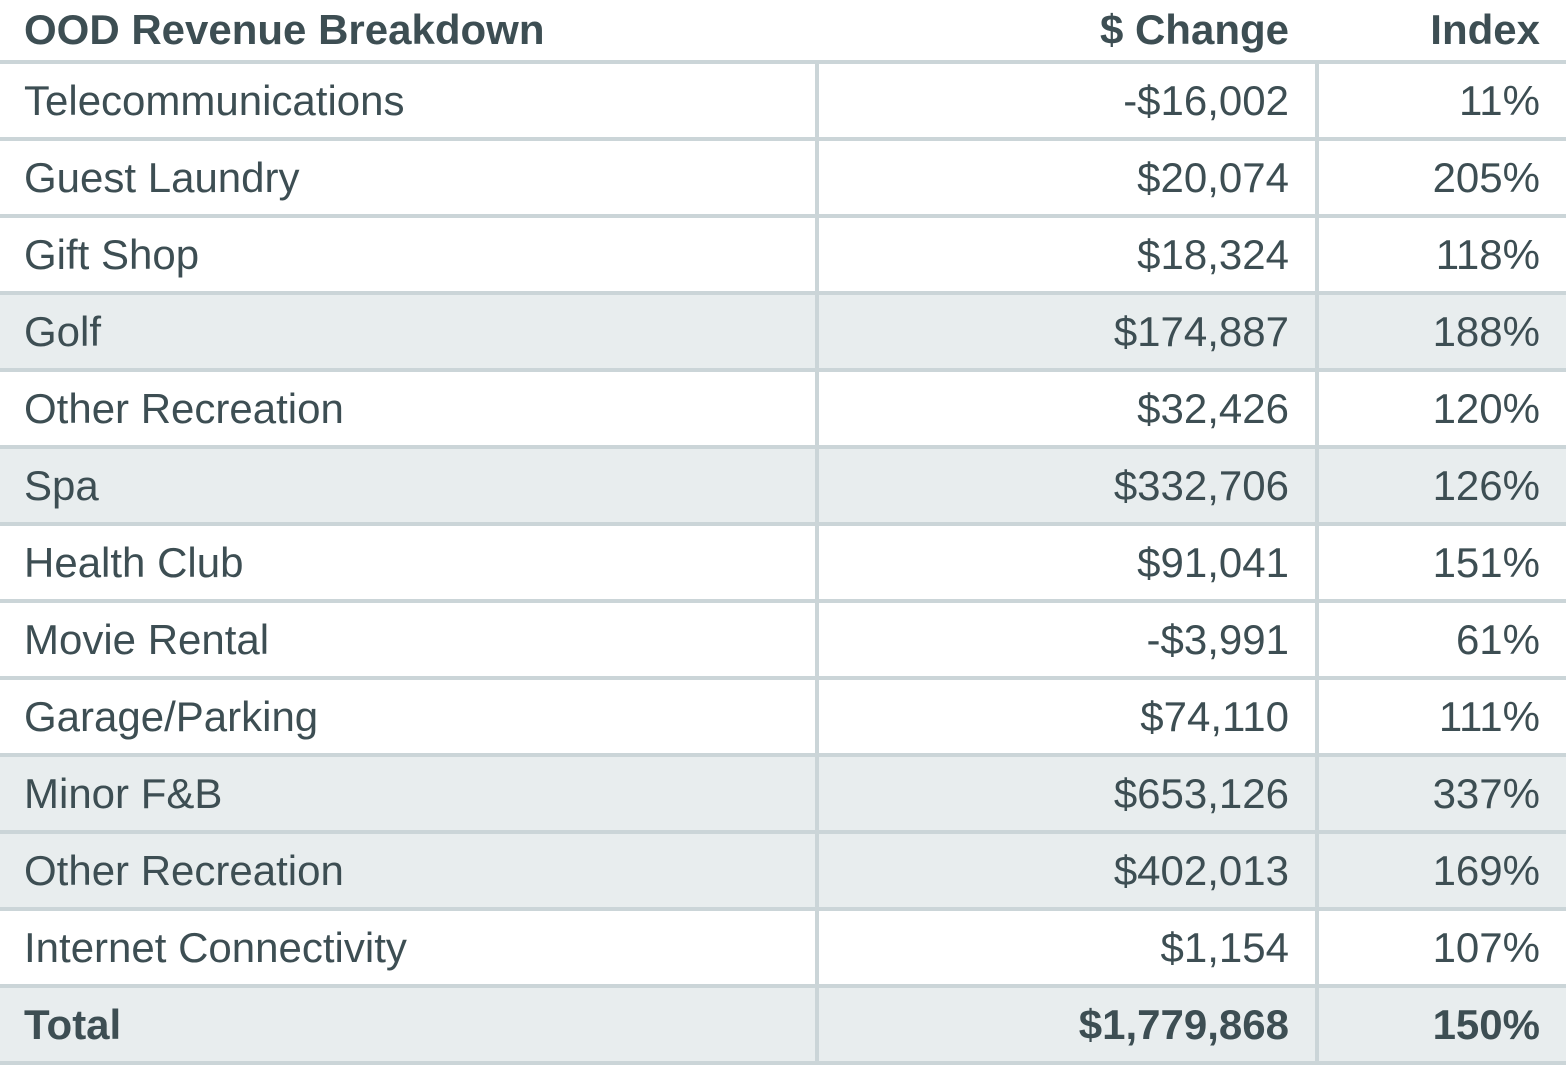 This screenshot has height=1065, width=1566. Describe the element at coordinates (407, 1026) in the screenshot. I see `cell-category: Total` at that location.